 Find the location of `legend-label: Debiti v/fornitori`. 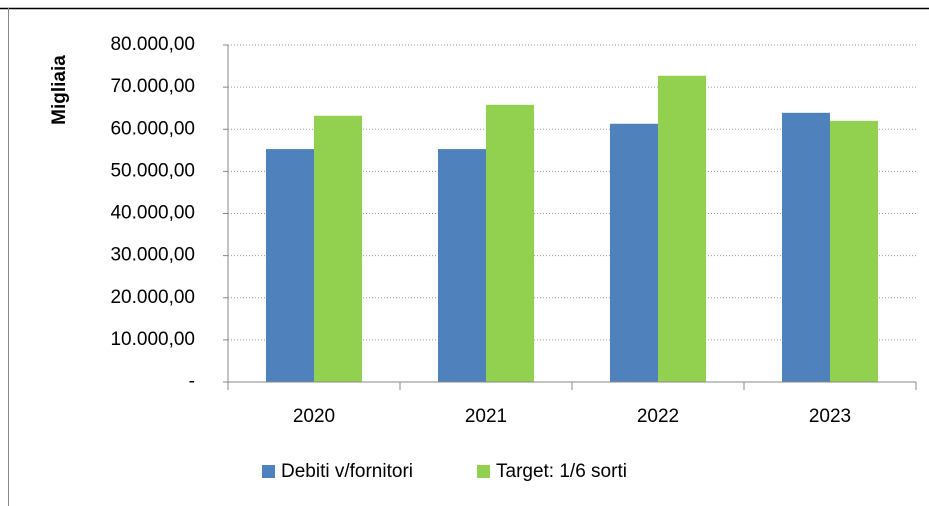

legend-label: Debiti v/fornitori is located at coordinates (347, 471).